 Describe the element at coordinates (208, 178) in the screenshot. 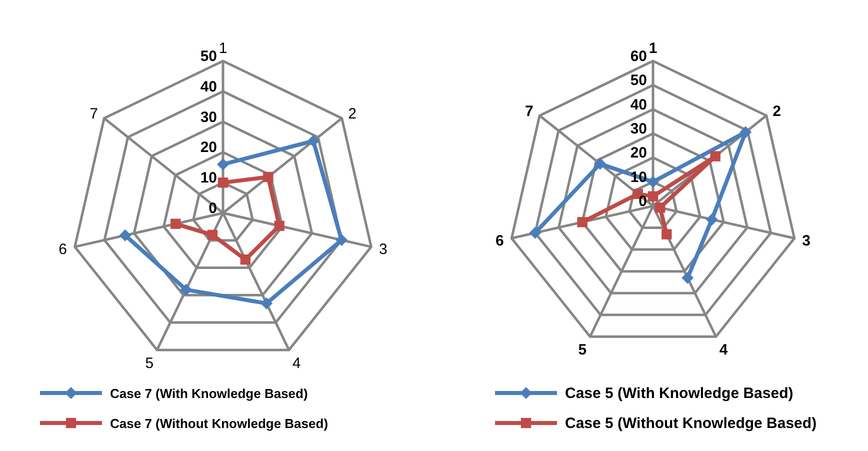

I see `y-tick-label: 10` at that location.